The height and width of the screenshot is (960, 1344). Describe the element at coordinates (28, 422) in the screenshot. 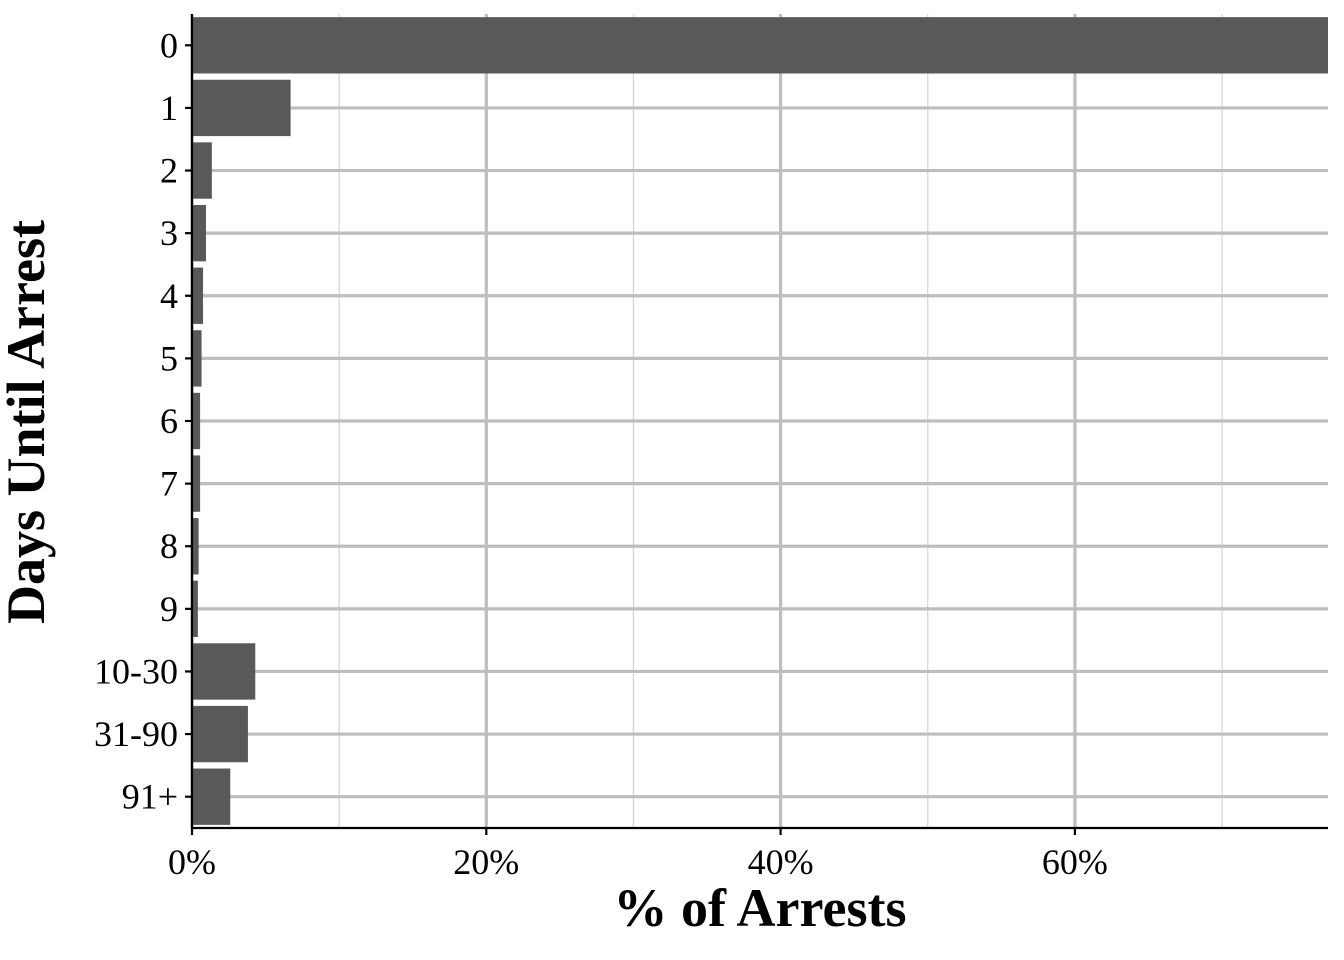

I see `y-axis-title: Days Until Arrest` at that location.